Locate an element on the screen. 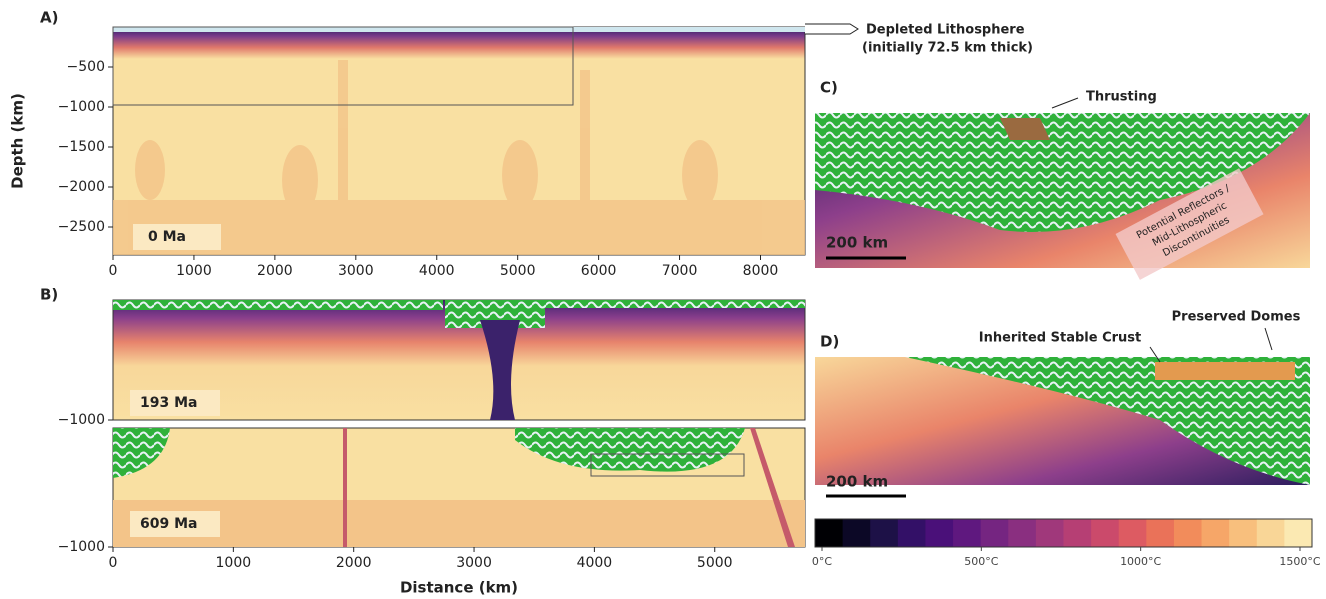  lower-field is located at coordinates (459, 523).